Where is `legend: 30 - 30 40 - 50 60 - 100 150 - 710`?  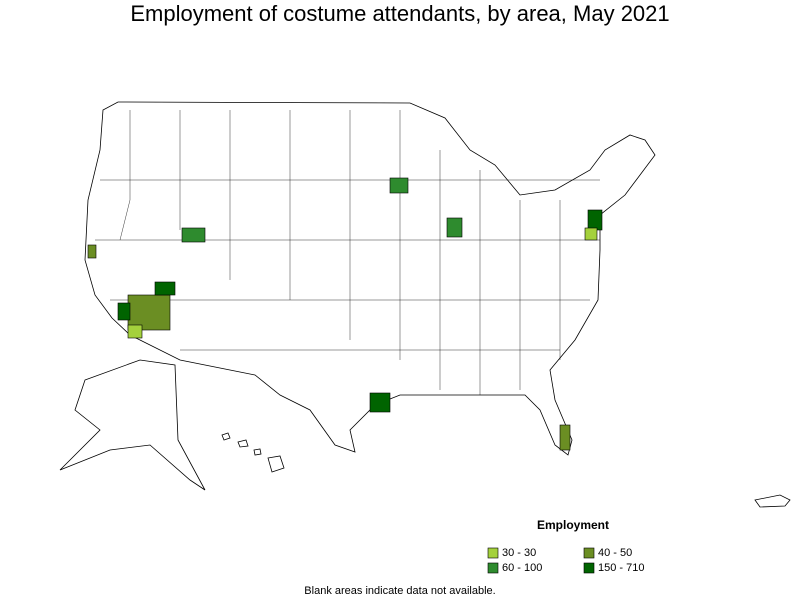
legend: 30 - 30 40 - 50 60 - 100 150 - 710 is located at coordinates (565, 560).